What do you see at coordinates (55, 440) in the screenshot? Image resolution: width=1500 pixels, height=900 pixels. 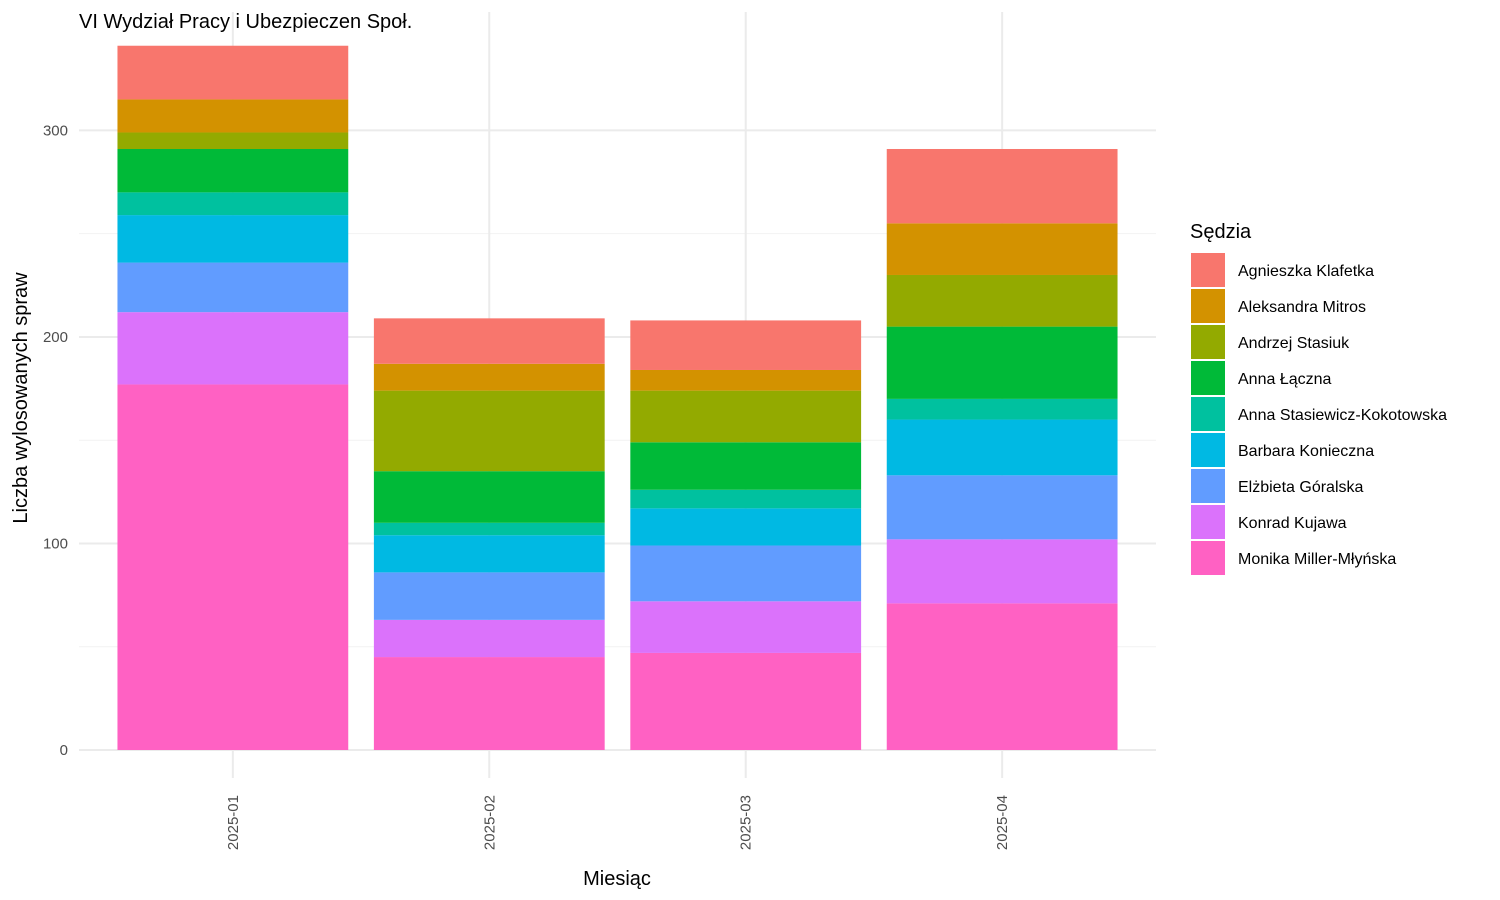 I see `y-axis-ticks: 0 100 200 300` at bounding box center [55, 440].